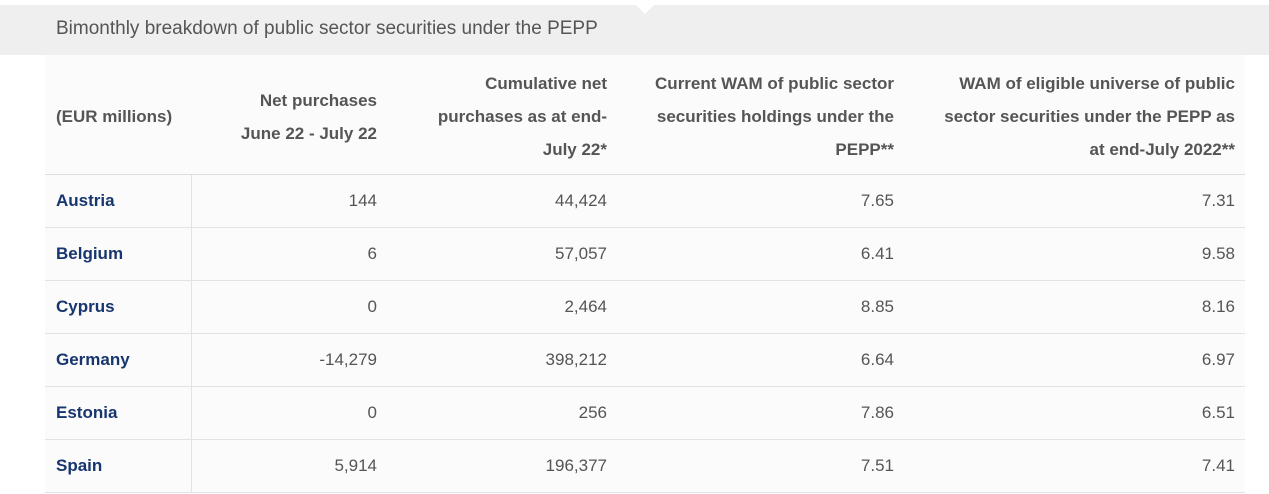 The height and width of the screenshot is (494, 1269). What do you see at coordinates (1074, 307) in the screenshot?
I see `eligible-wam-cell: 8.16` at bounding box center [1074, 307].